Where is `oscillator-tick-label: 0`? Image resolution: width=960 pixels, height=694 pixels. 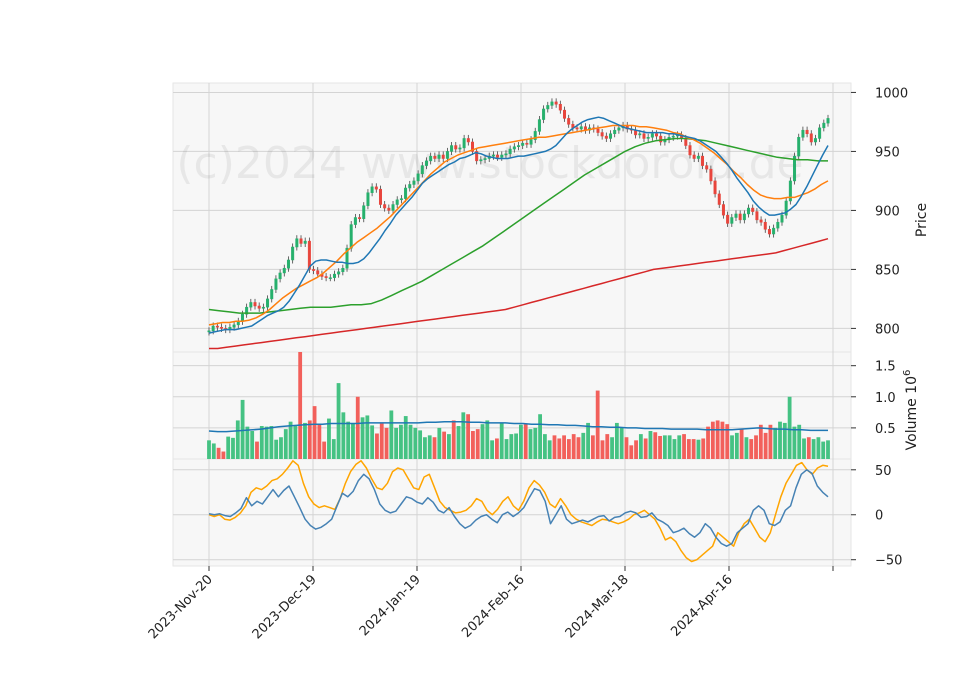
oscillator-tick-label: 0 is located at coordinates (879, 516).